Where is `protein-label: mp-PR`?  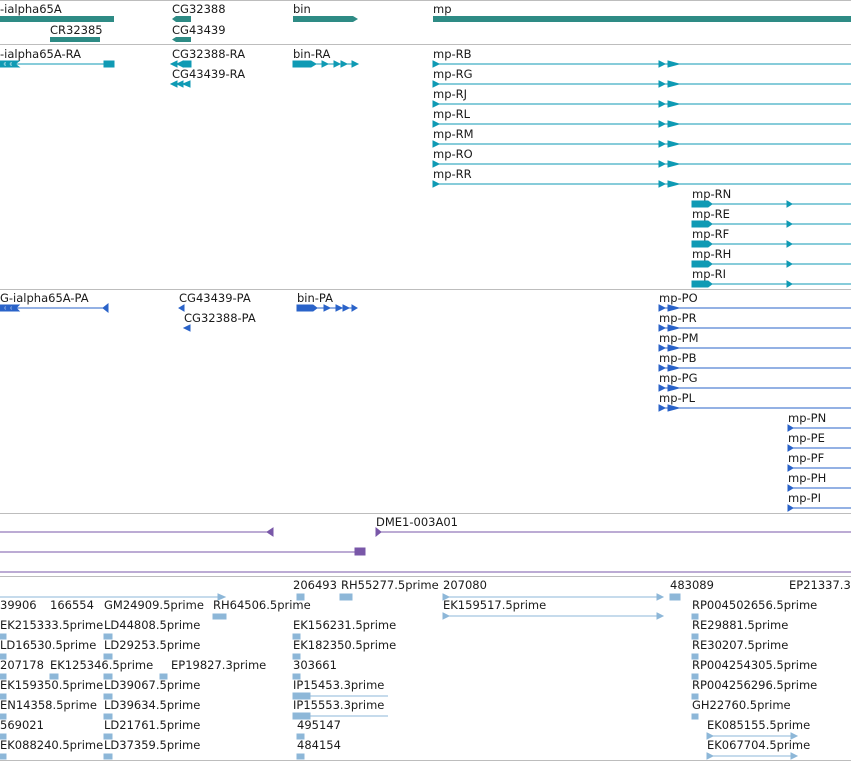 protein-label: mp-PR is located at coordinates (678, 318).